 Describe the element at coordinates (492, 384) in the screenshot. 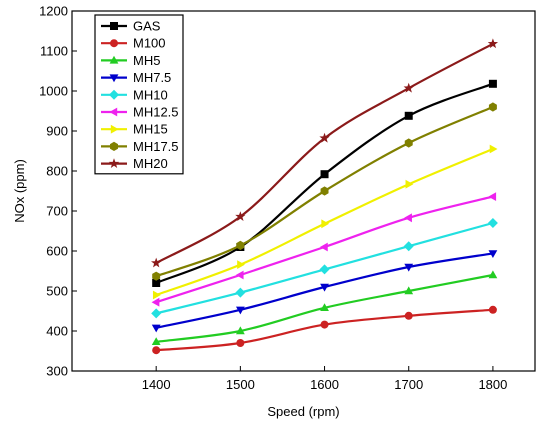

I see `x-tick-label: 1800` at that location.